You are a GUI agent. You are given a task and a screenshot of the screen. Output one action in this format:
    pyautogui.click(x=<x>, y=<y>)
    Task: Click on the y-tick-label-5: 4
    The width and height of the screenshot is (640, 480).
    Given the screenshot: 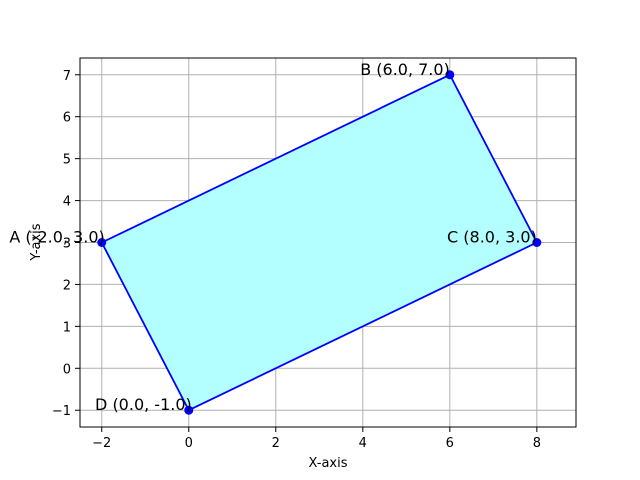 What is the action you would take?
    pyautogui.click(x=67, y=202)
    